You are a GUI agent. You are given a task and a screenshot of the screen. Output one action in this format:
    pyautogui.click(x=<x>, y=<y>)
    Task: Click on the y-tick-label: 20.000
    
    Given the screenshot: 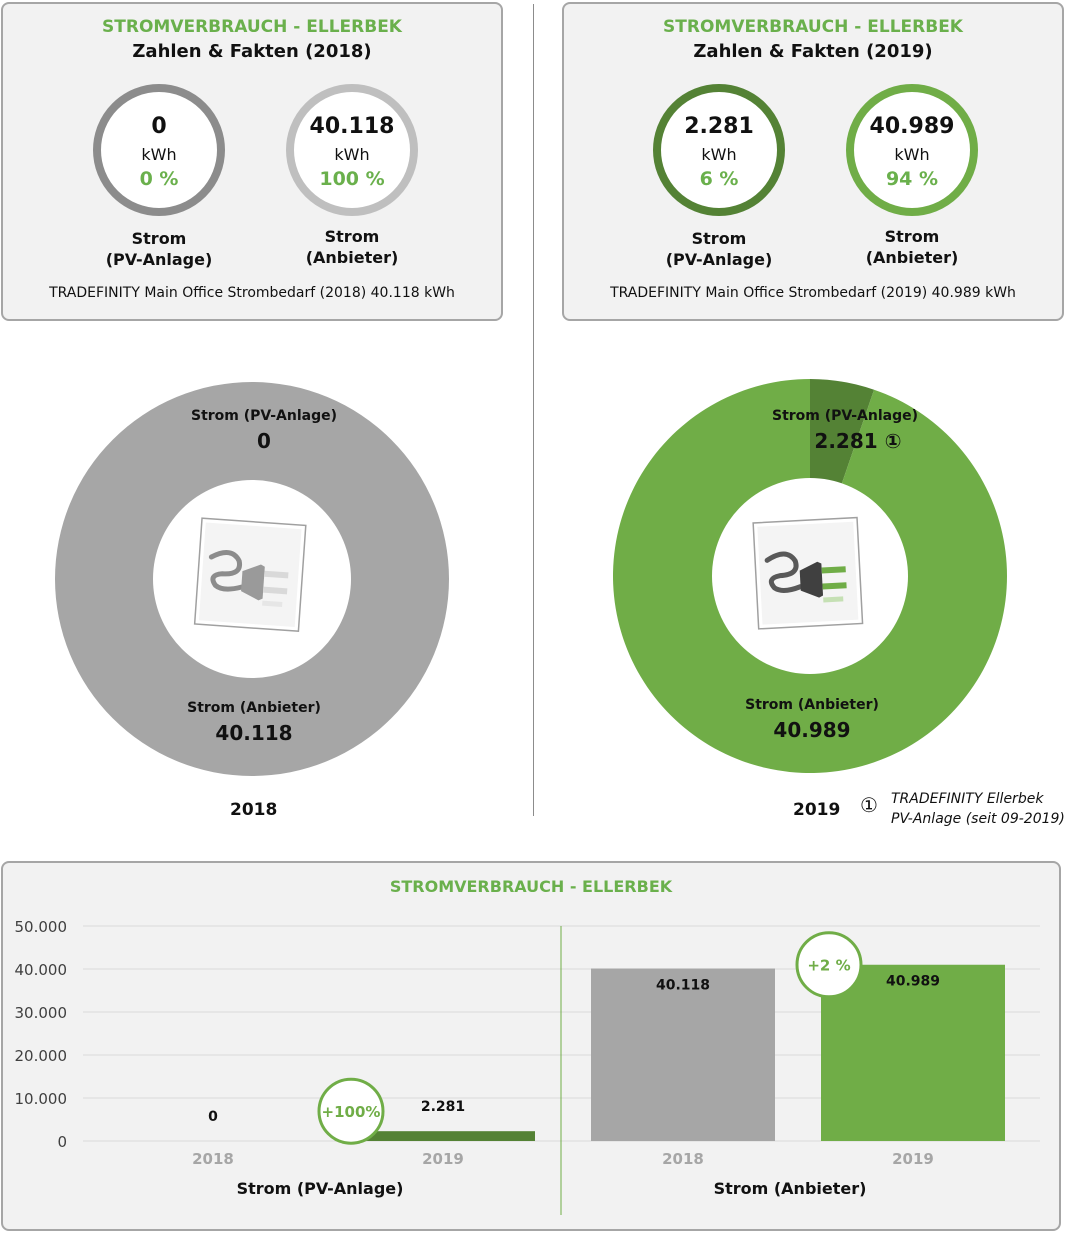 What is the action you would take?
    pyautogui.click(x=41, y=1056)
    